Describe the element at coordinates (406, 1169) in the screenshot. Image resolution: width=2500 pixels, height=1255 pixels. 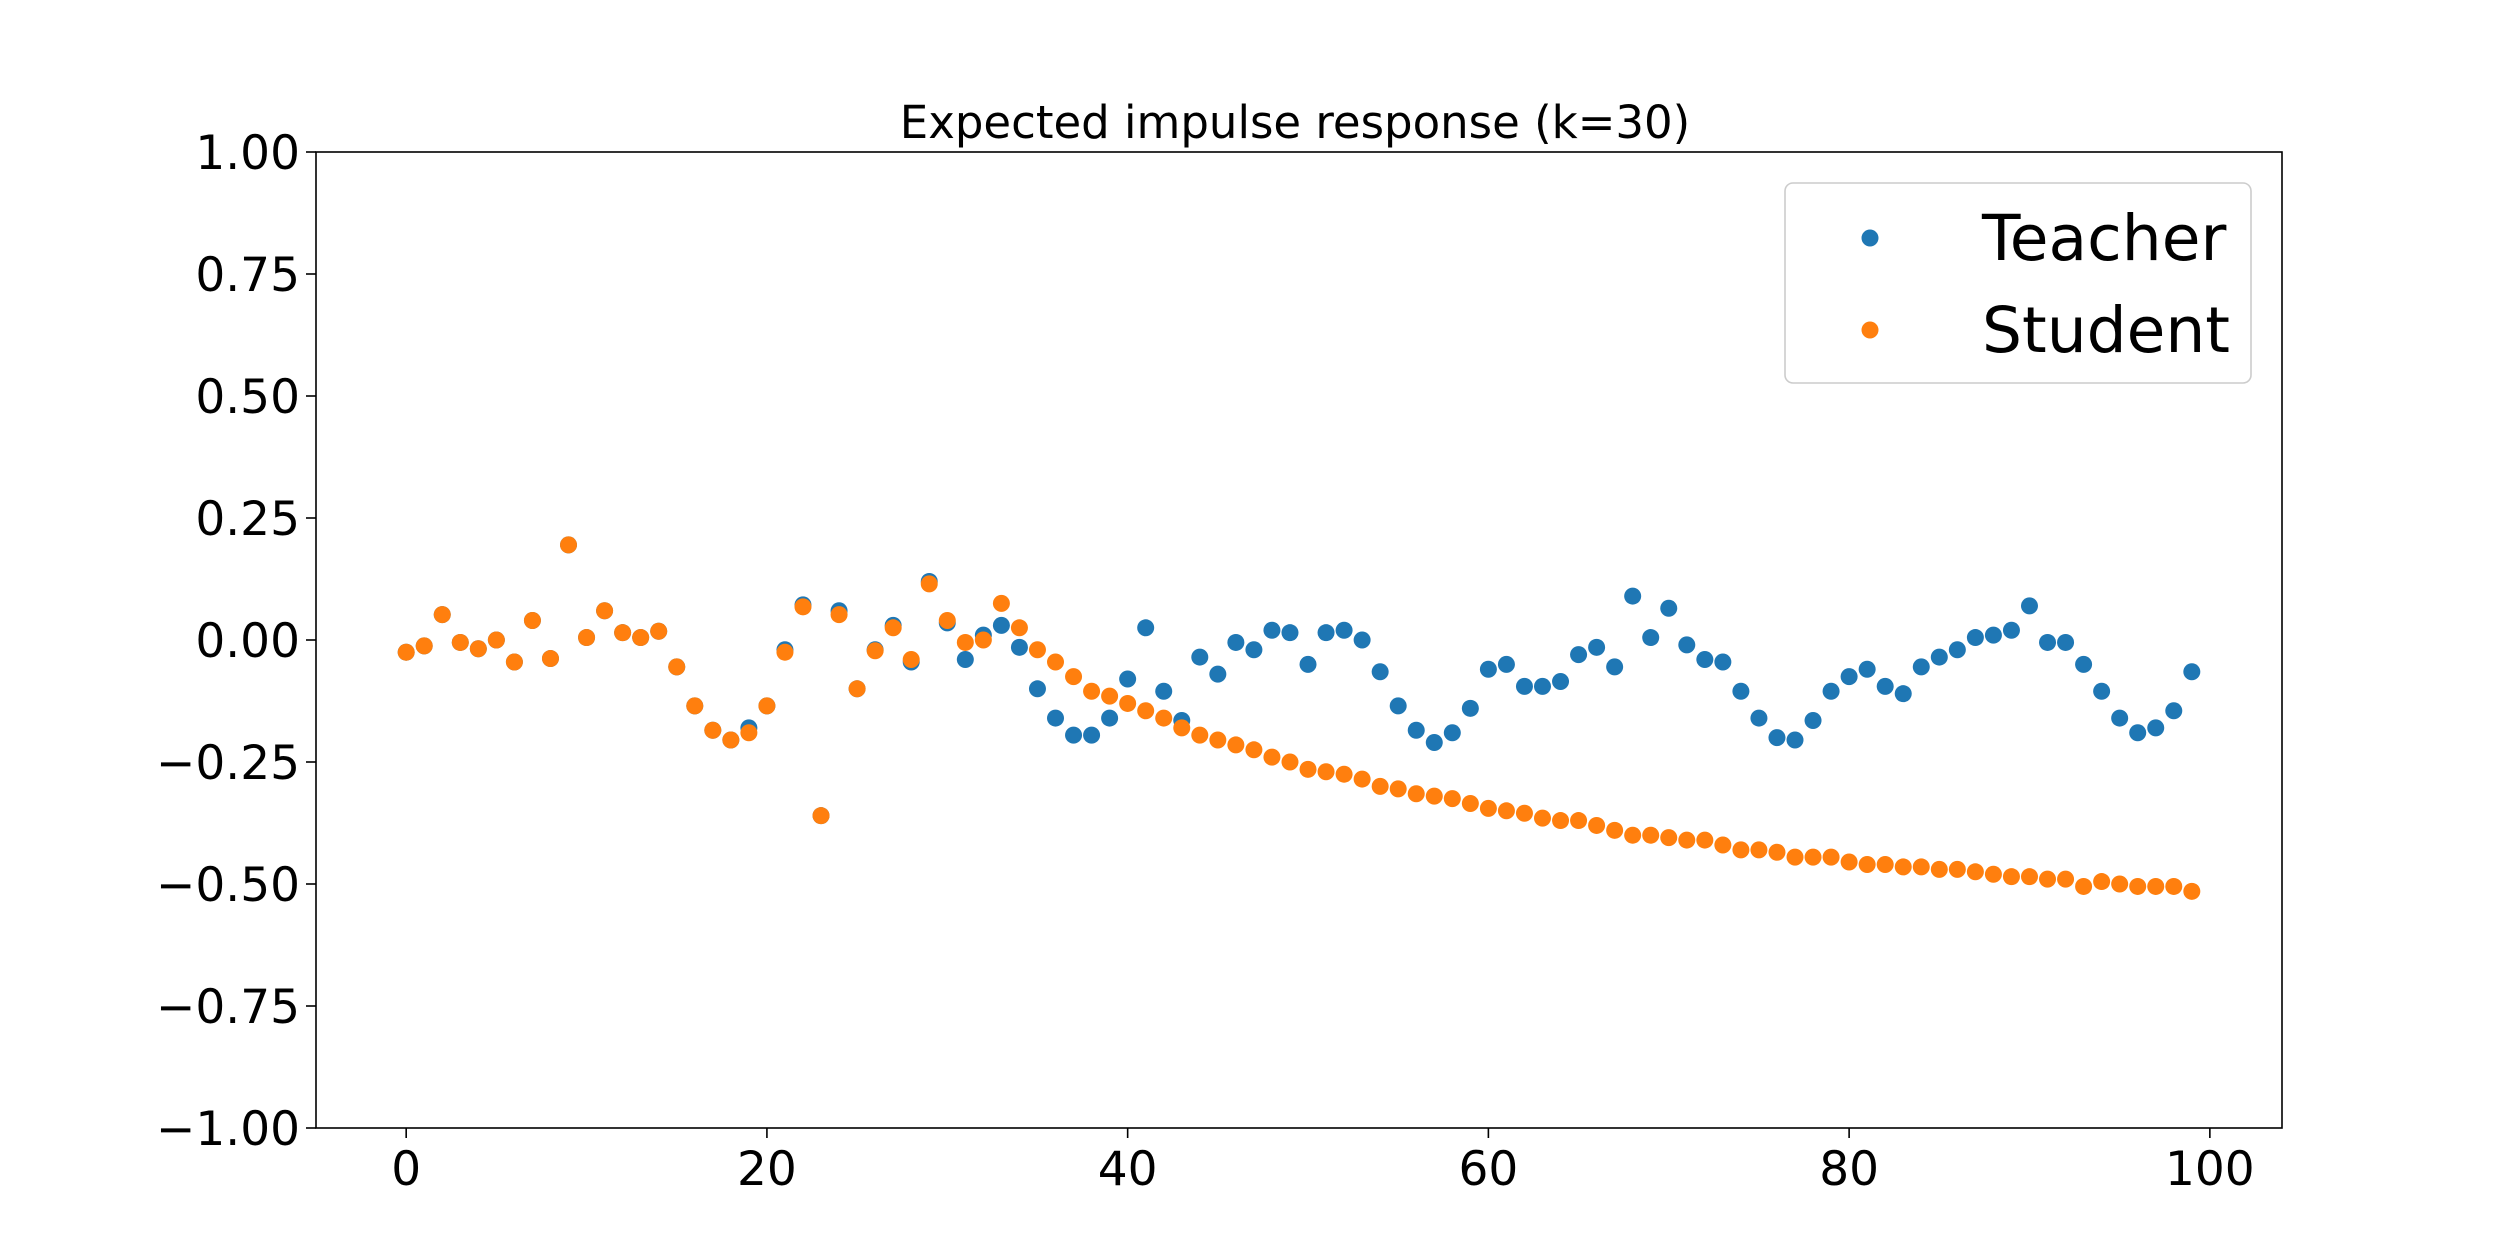
I see `x-tick-label: 0` at that location.